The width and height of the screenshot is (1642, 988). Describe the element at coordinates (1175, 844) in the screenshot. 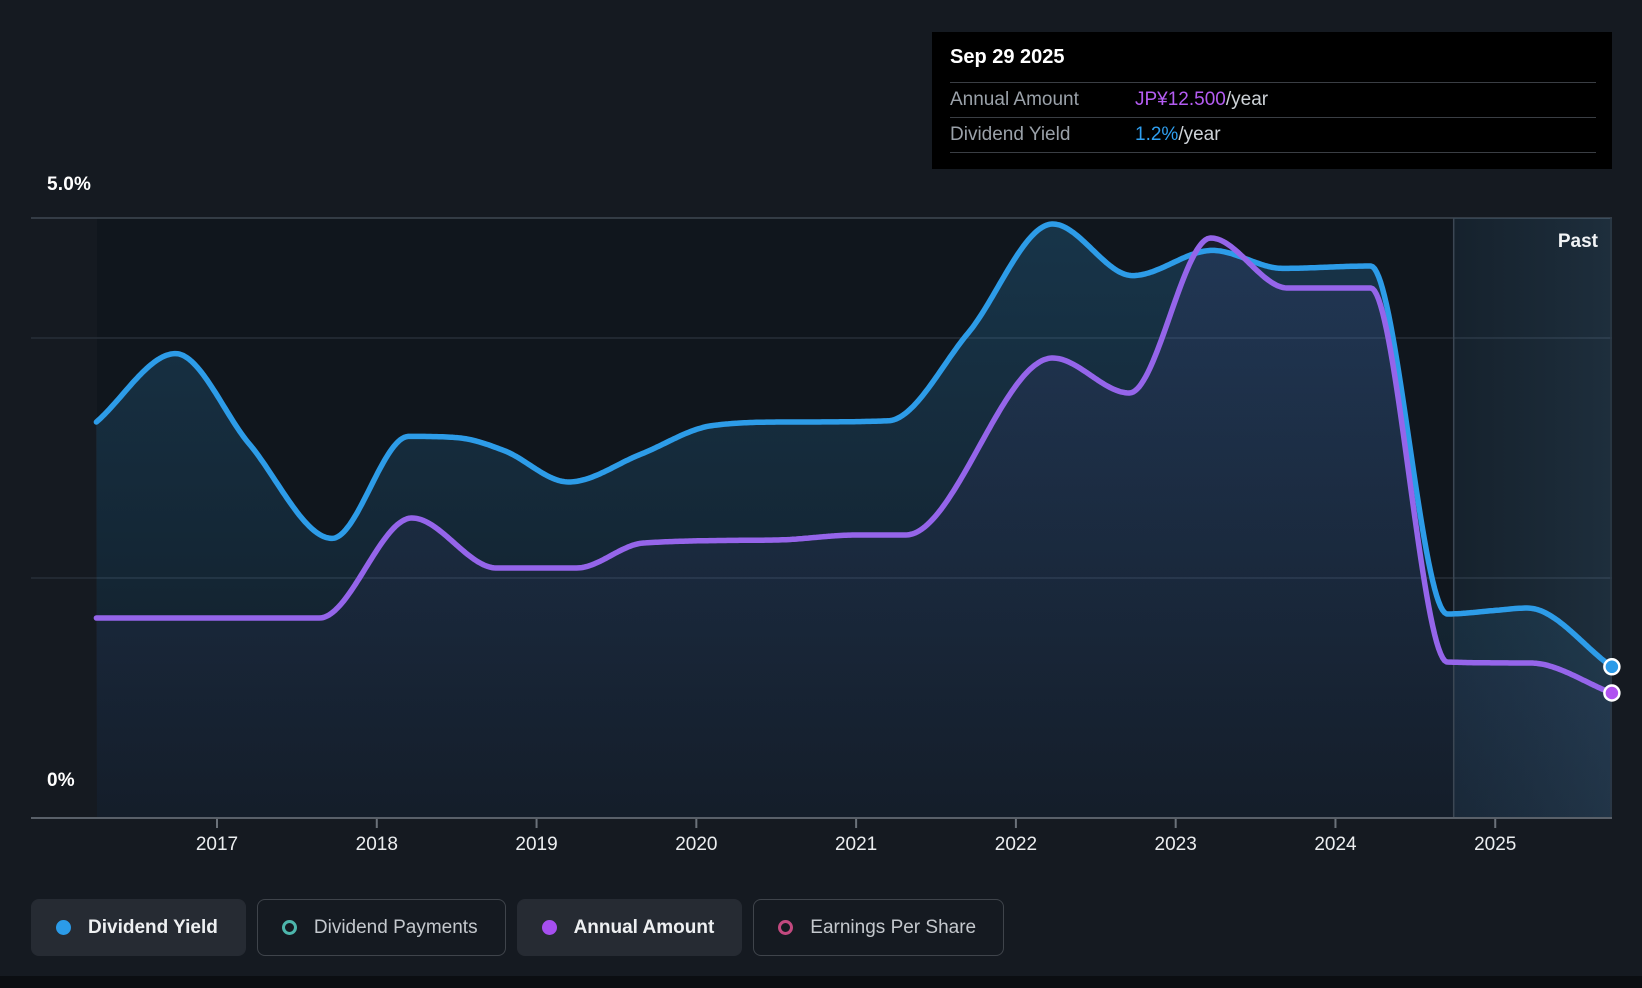

I see `x-axis-year-label-2023: 2023` at that location.